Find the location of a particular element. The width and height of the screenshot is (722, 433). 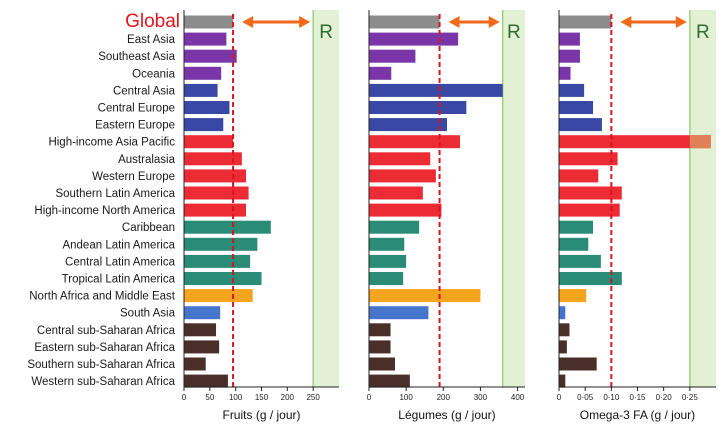

x-tick-label: 0·10 is located at coordinates (611, 397).